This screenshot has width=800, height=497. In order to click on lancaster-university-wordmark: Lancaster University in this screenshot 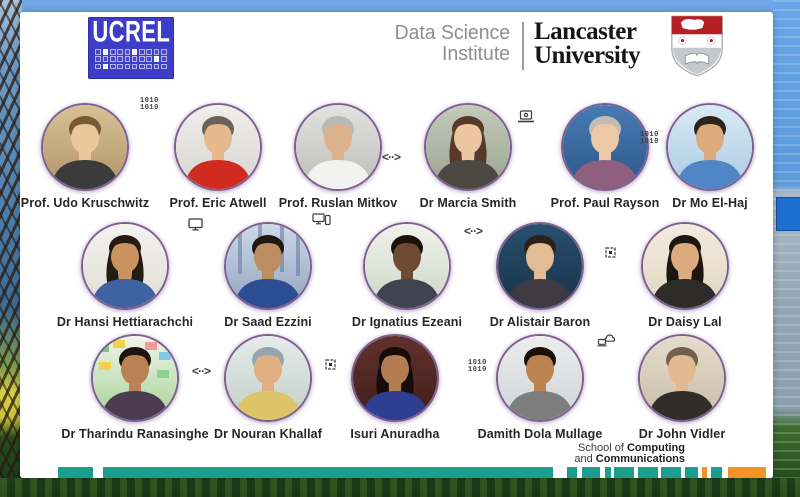, I will do `click(601, 43)`.